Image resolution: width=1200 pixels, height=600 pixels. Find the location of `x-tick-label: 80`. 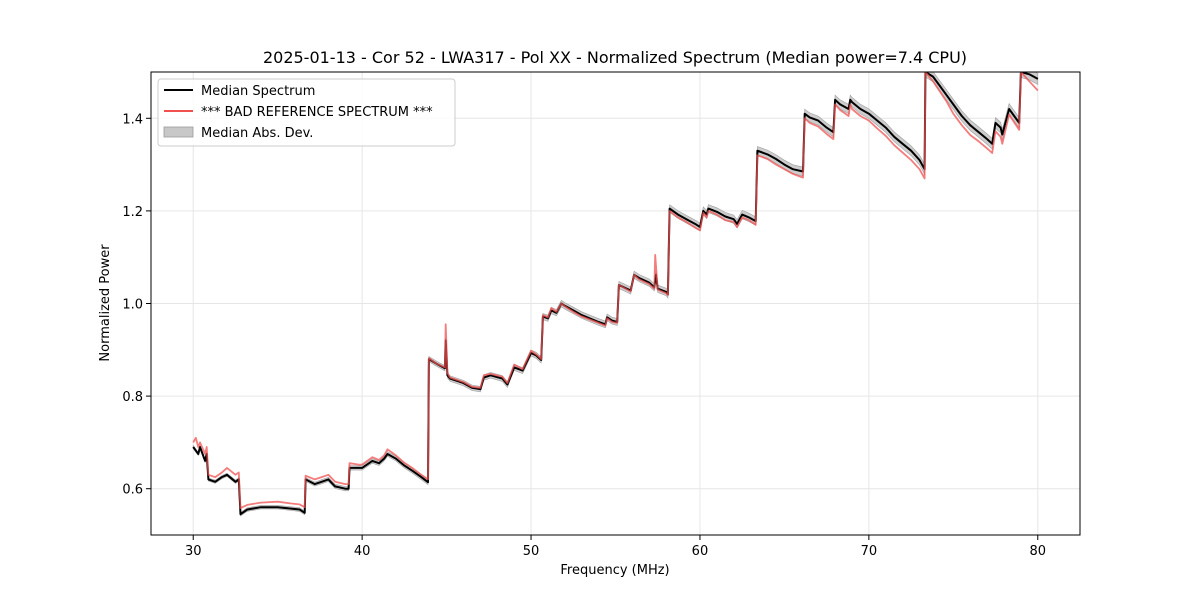

x-tick-label: 80 is located at coordinates (1037, 551).